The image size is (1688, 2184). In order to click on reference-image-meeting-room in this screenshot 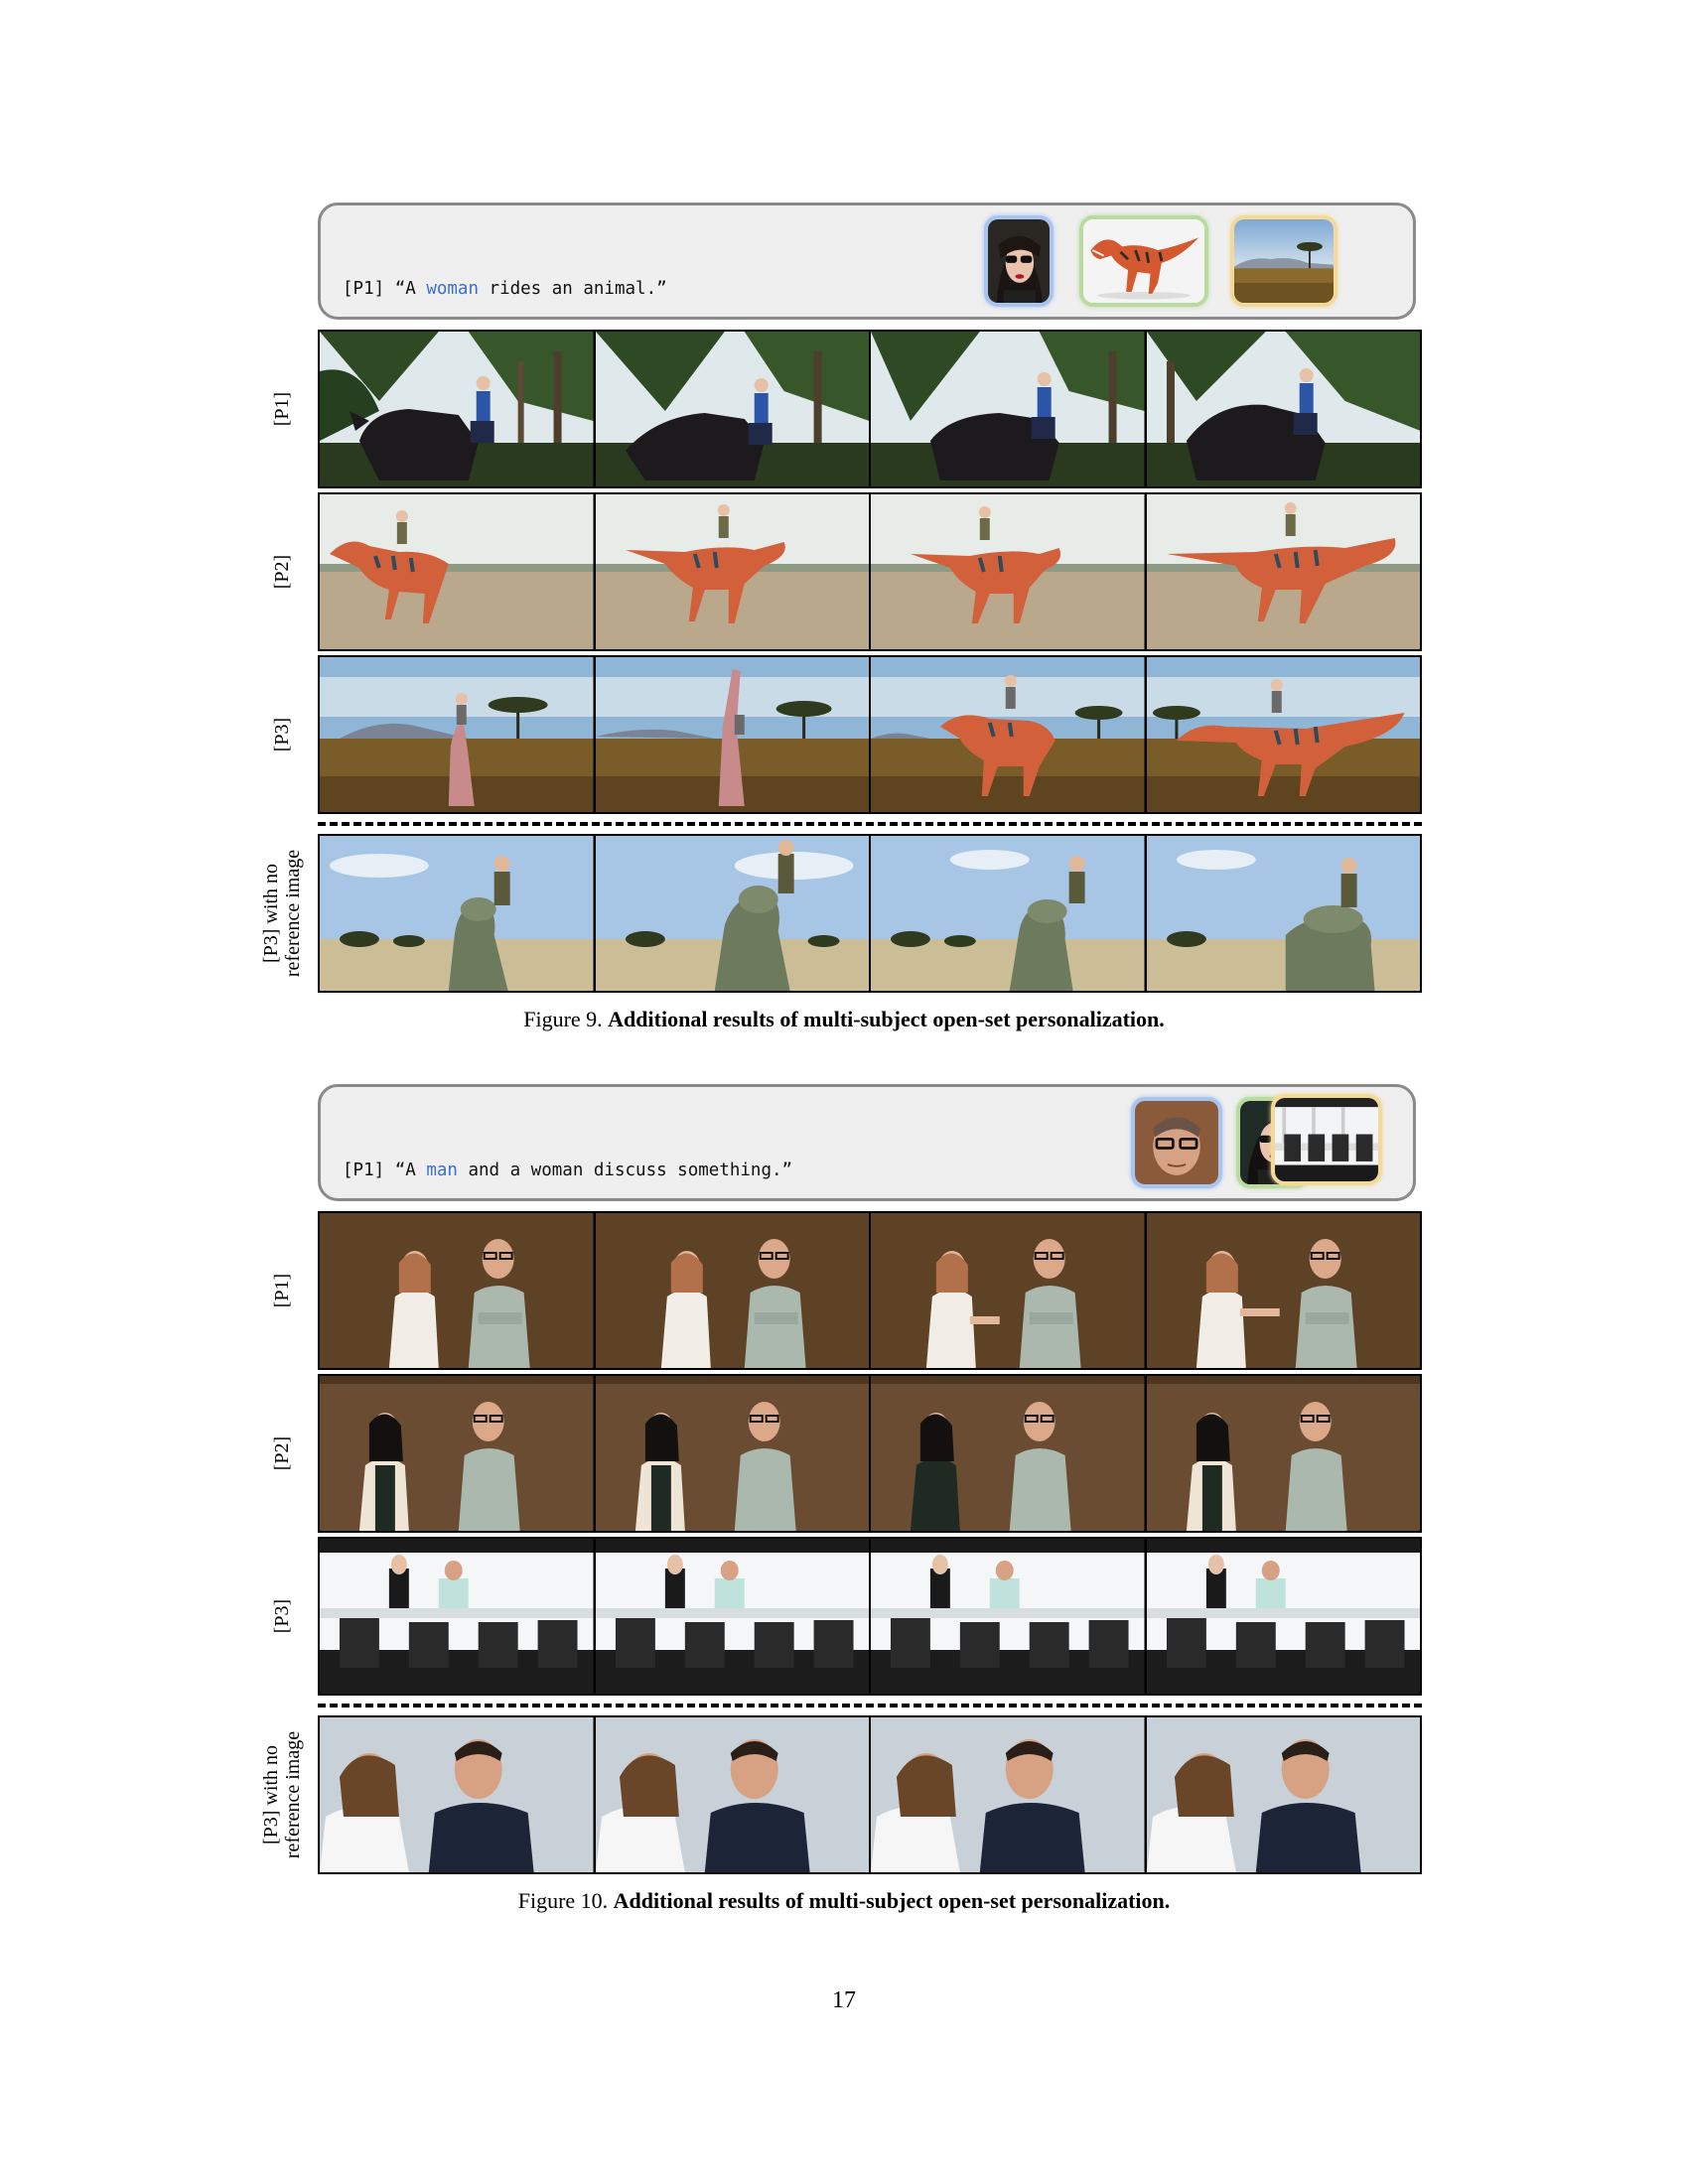, I will do `click(1326, 1139)`.